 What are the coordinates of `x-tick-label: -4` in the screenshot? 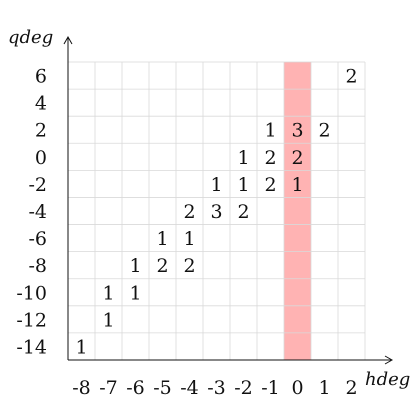 It's located at (189, 388).